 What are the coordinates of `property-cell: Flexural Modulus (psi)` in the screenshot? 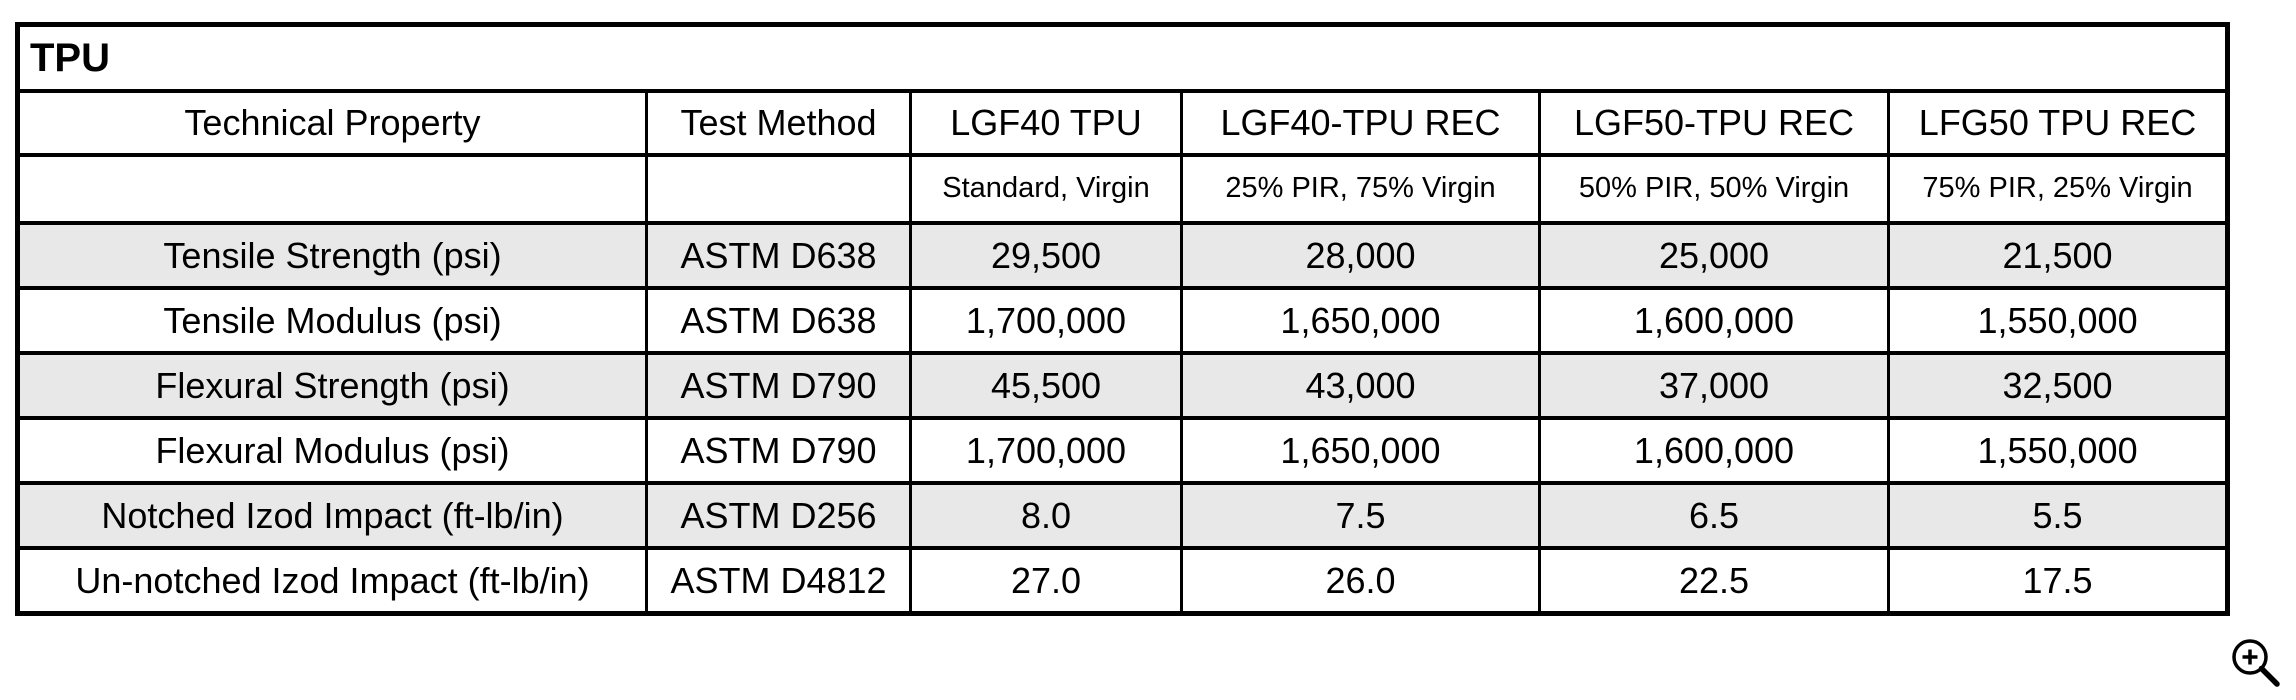 It's located at (332, 450).